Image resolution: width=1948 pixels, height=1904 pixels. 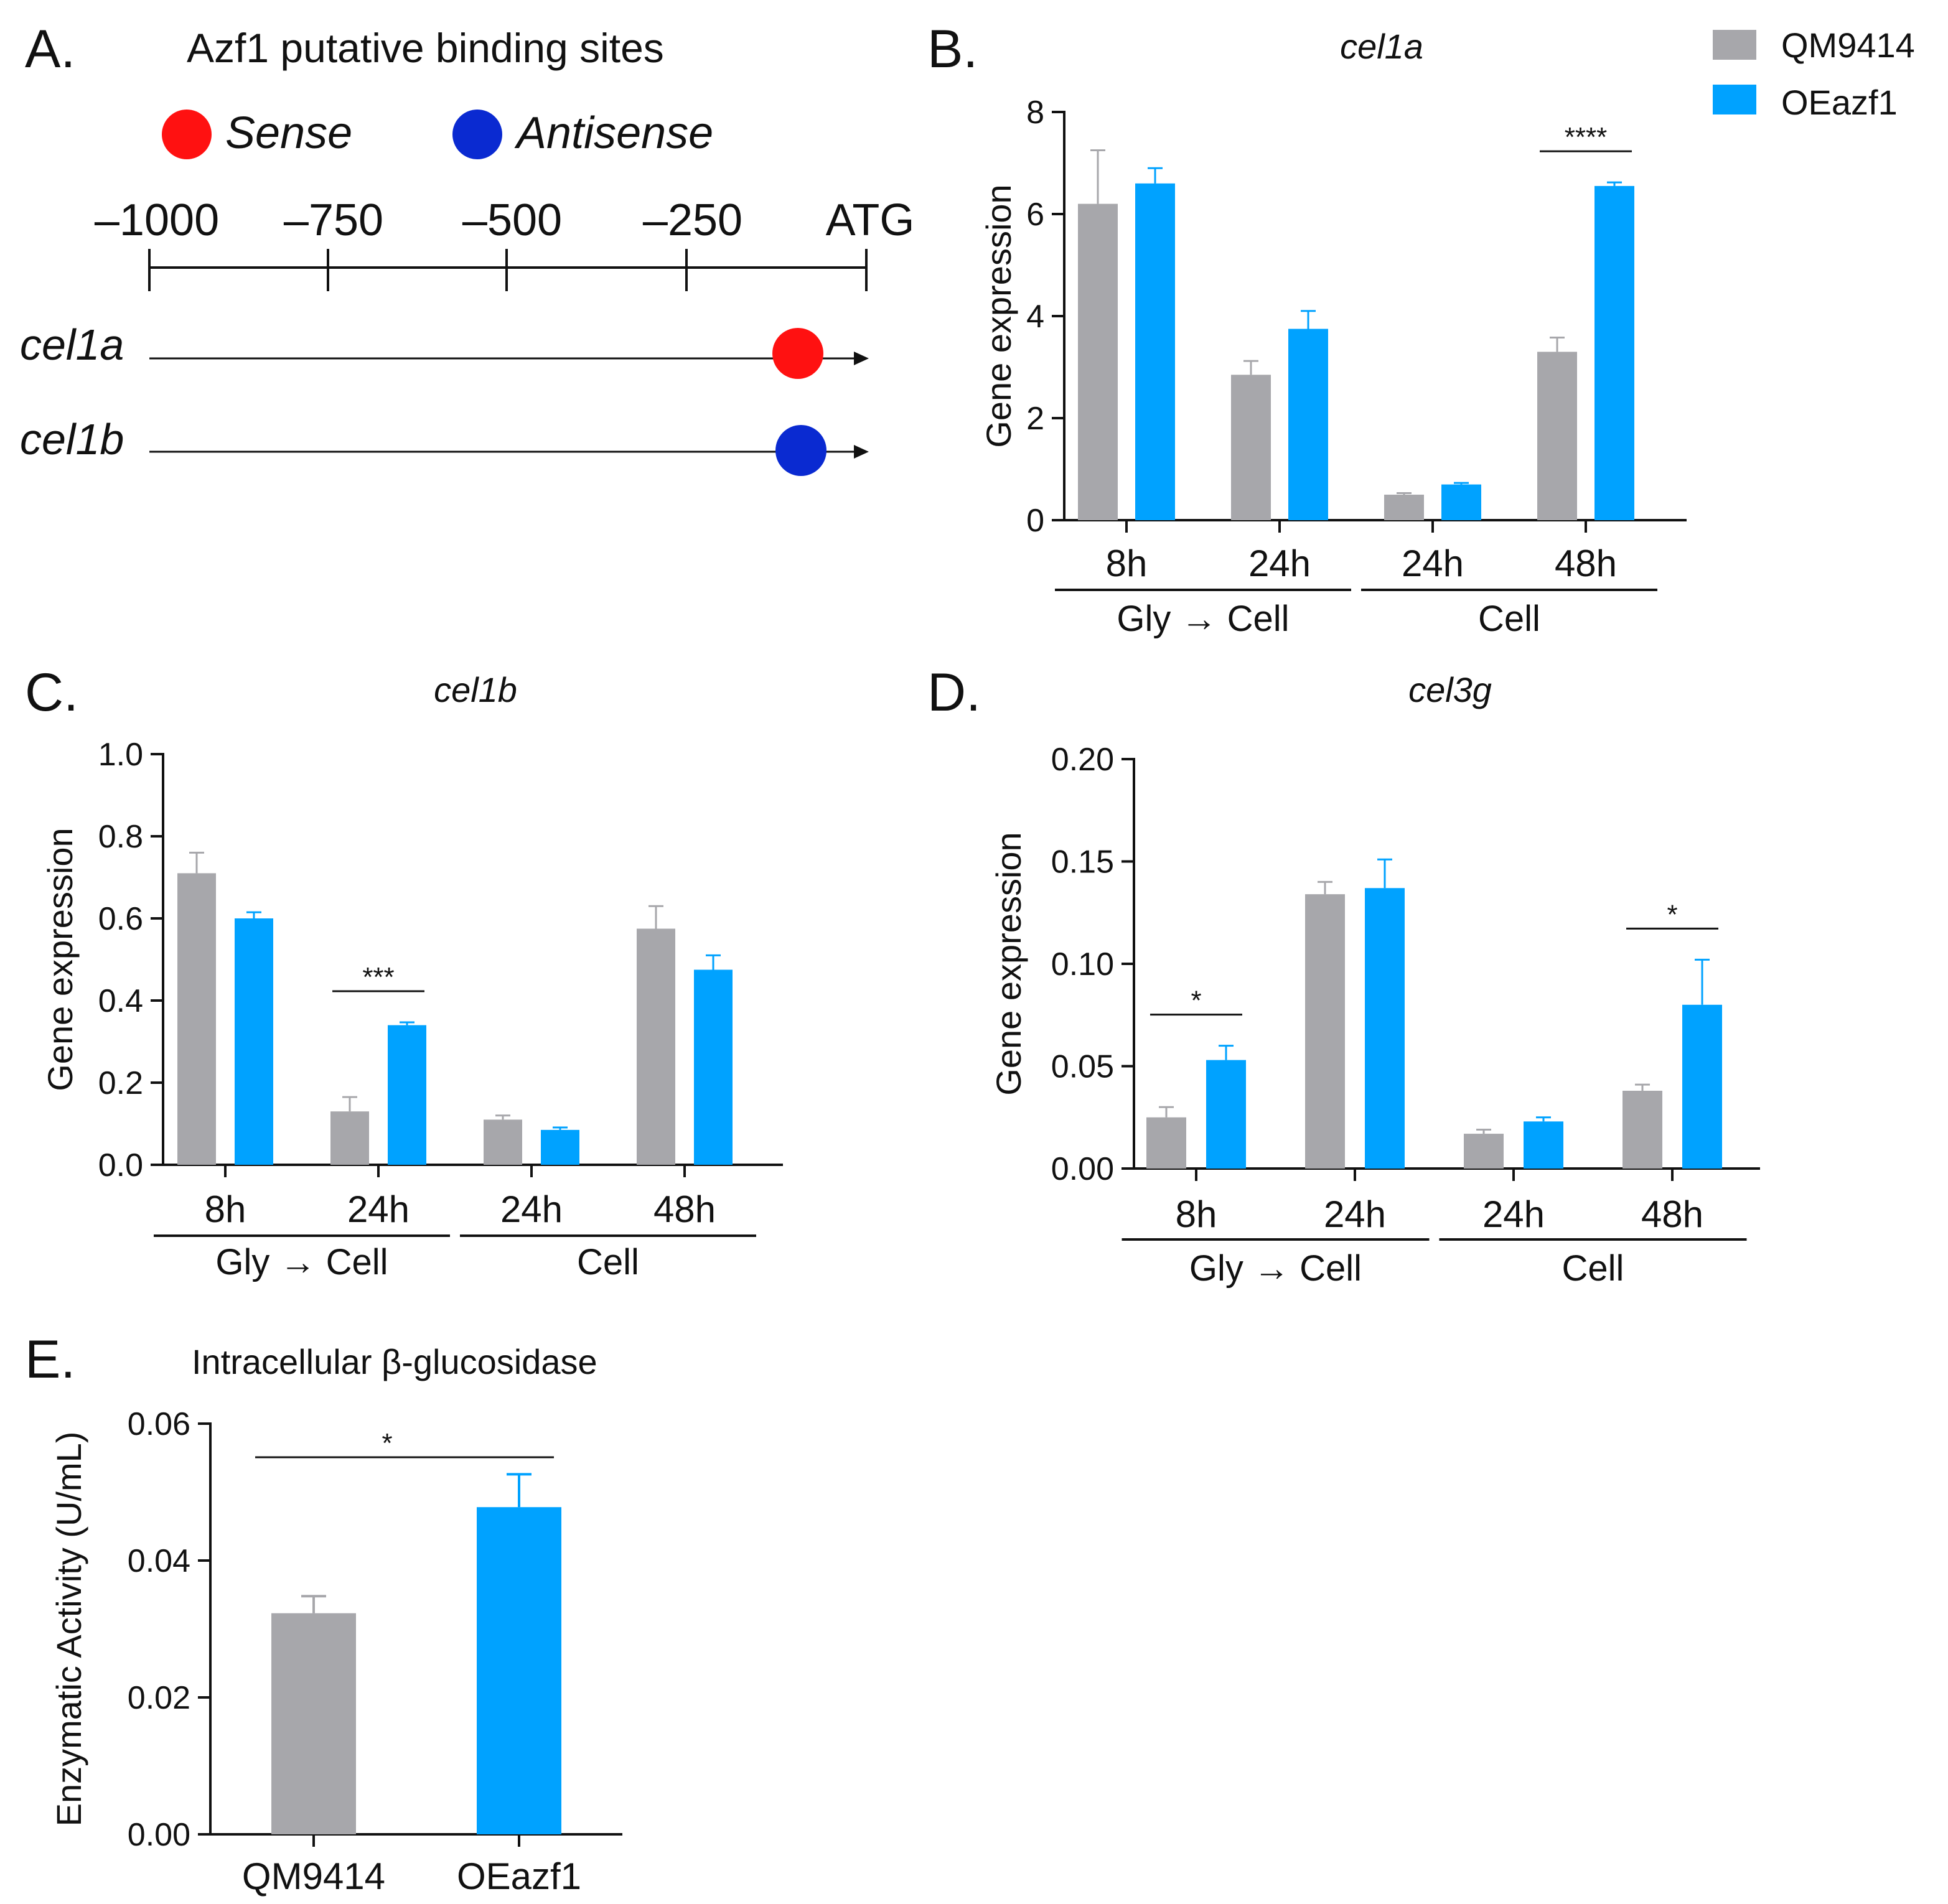 What do you see at coordinates (159, 1698) in the screenshot?
I see `y-tick-label: 0.02` at bounding box center [159, 1698].